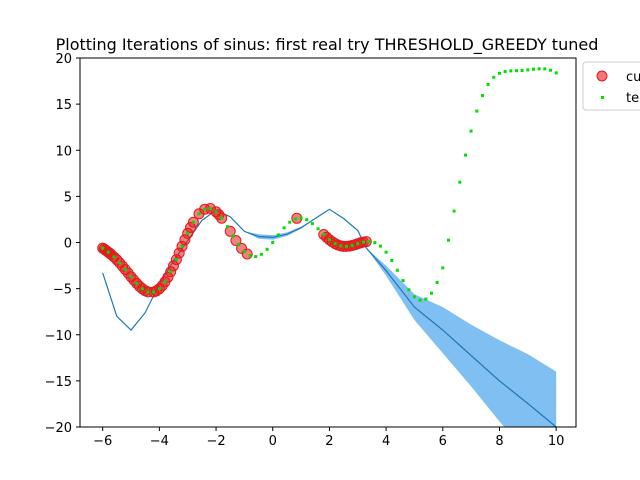  I want to click on x-tick-label: −2, so click(215, 441).